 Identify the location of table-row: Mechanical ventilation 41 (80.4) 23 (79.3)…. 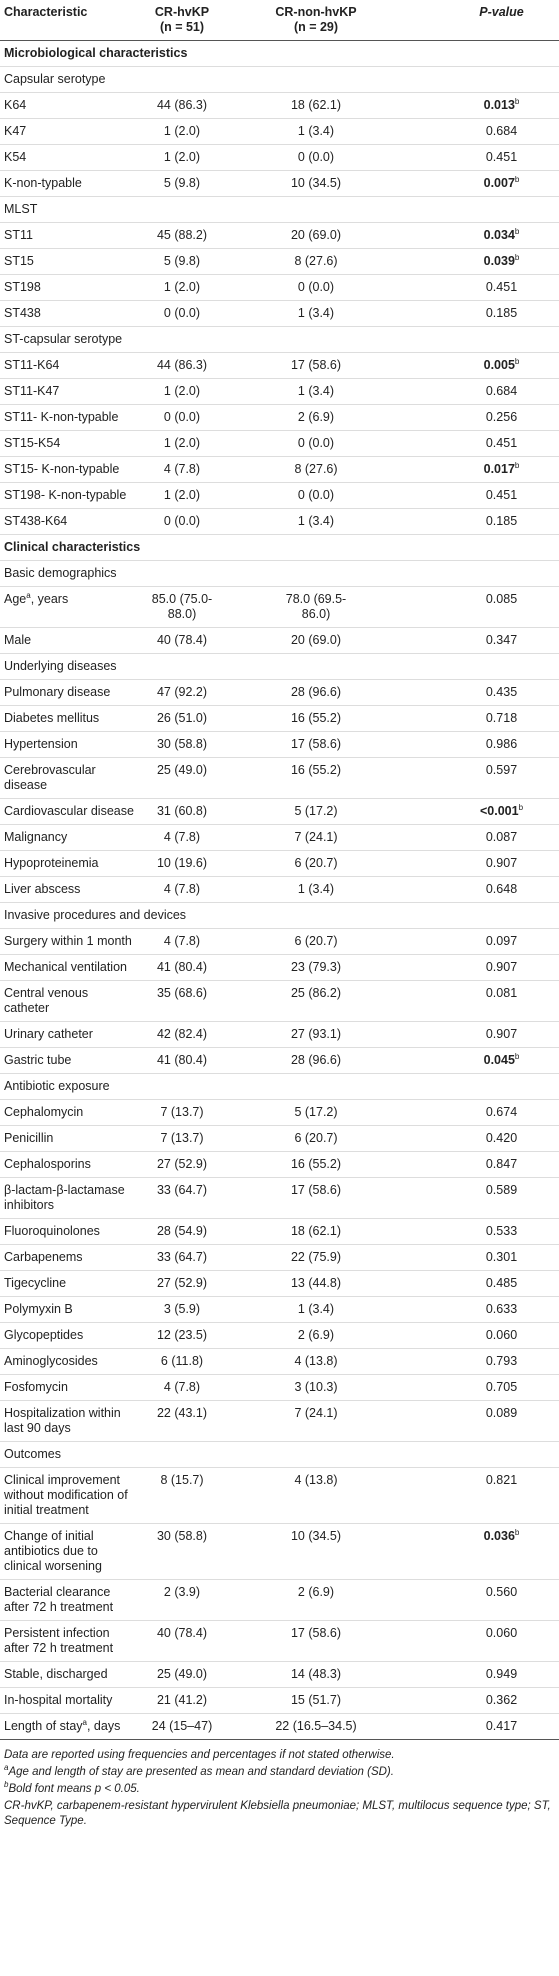
(279, 967).